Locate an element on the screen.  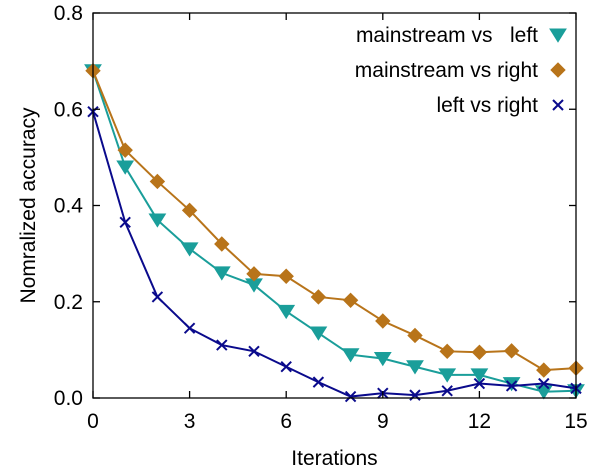
x-tick-label: 6 is located at coordinates (286, 421).